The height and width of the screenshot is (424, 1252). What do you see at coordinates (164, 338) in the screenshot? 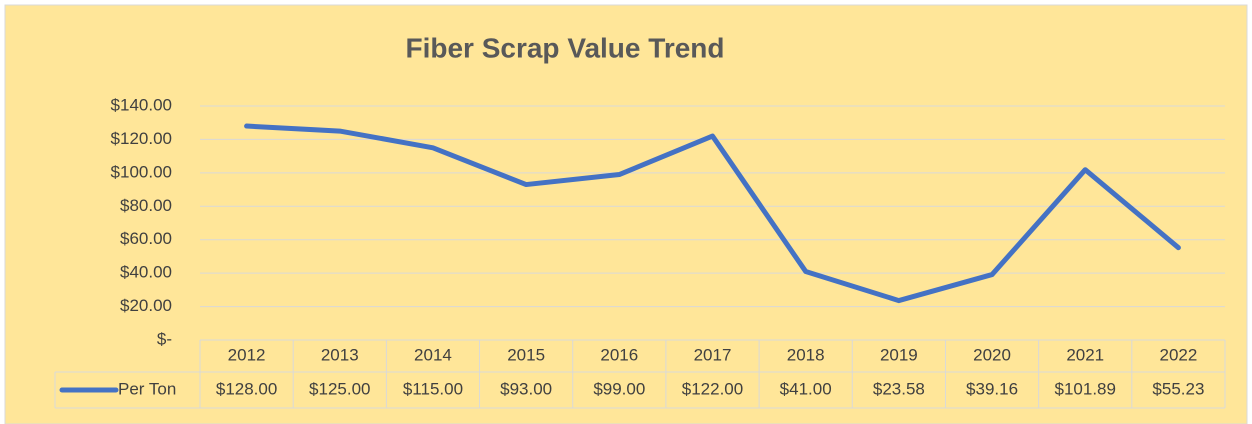
I see `y-tick-label: $-` at bounding box center [164, 338].